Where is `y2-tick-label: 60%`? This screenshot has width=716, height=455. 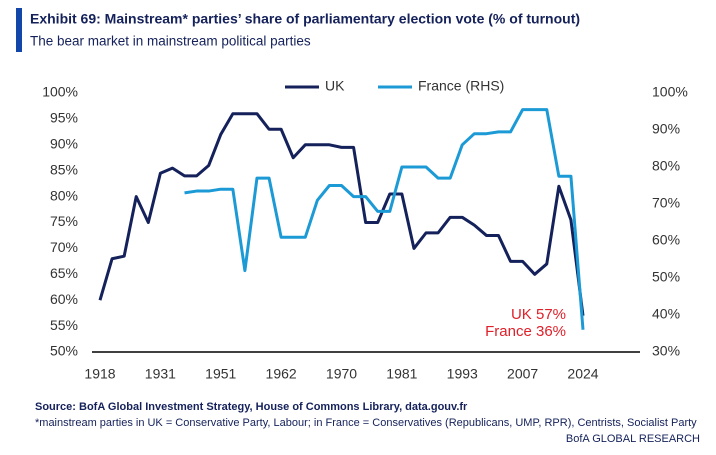 y2-tick-label: 60% is located at coordinates (666, 240).